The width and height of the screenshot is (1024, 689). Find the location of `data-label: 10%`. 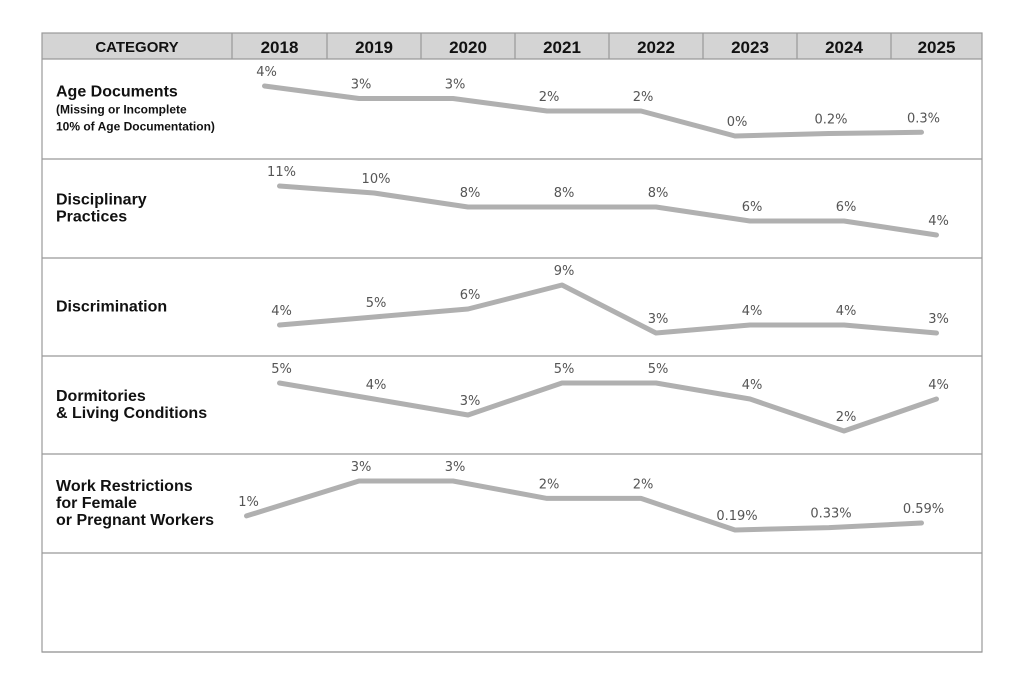

data-label: 10% is located at coordinates (376, 179).